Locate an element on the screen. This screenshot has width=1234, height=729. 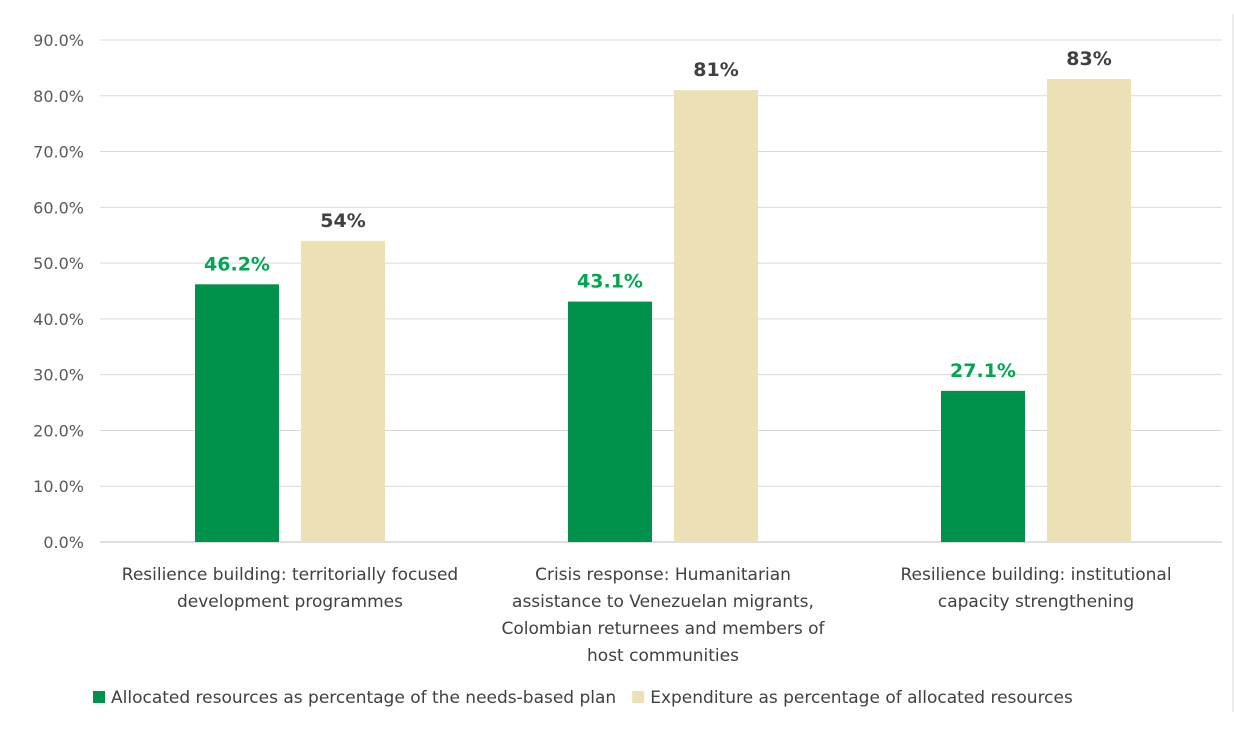
data-label: 54% is located at coordinates (342, 221).